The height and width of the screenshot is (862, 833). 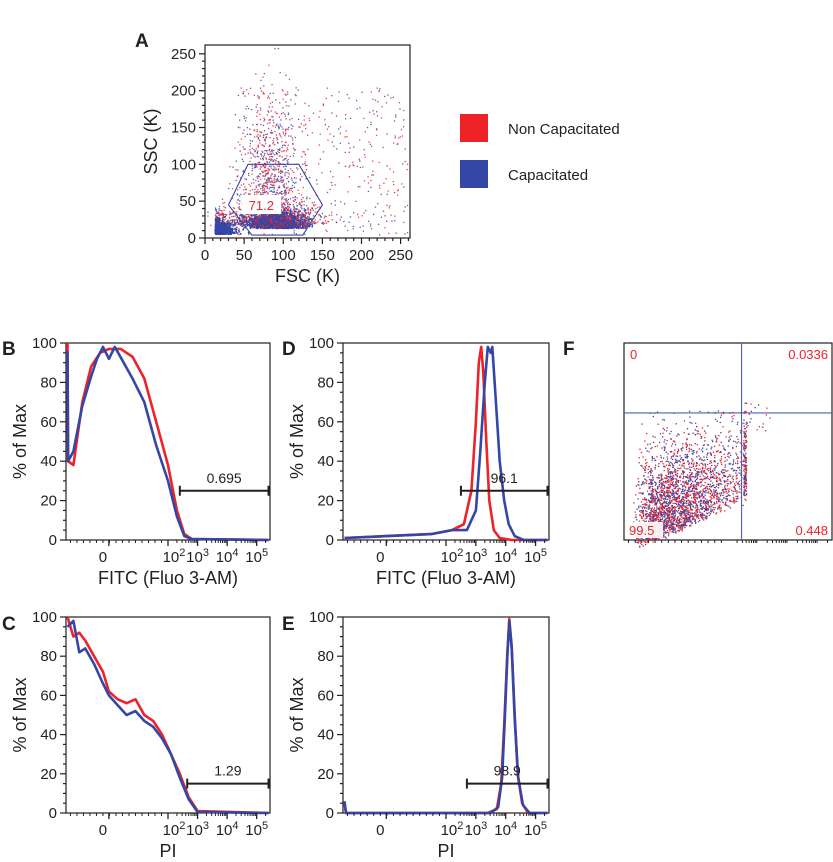 I want to click on x-axis-title: FITC (Fluo 3-AM), so click(x=446, y=578).